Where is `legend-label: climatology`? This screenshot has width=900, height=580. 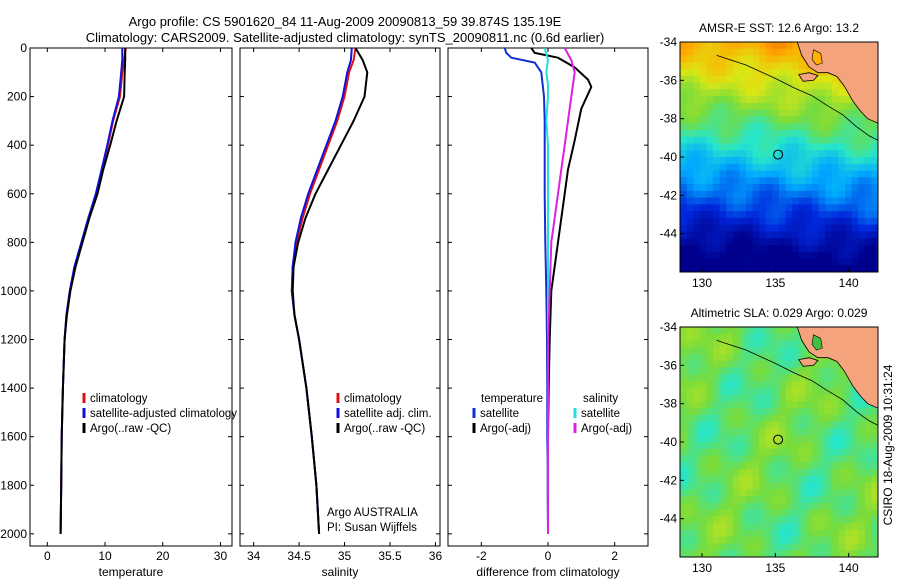
legend-label: climatology is located at coordinates (373, 399).